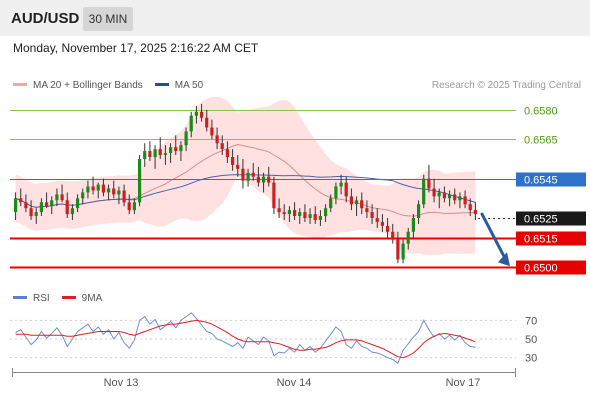 The image size is (590, 400). What do you see at coordinates (136, 48) in the screenshot?
I see `chart-timestamp: Monday, November 17, 2025 2:16:22 AM CET` at bounding box center [136, 48].